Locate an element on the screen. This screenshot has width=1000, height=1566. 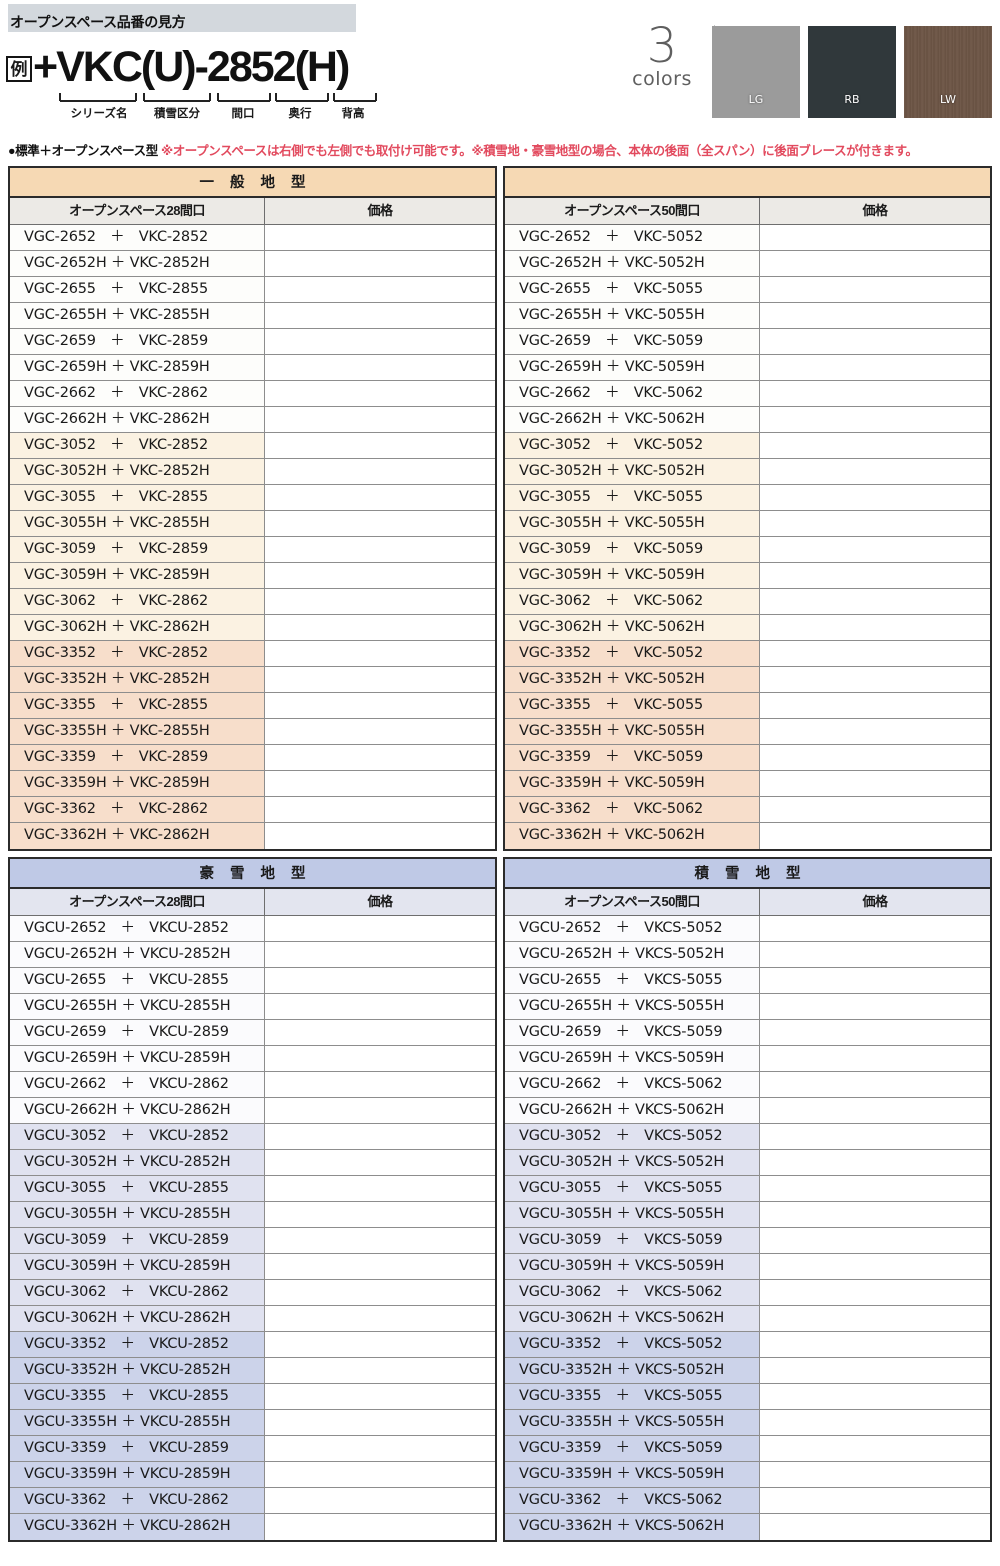
table-row: VGCU-3359 ＋ VKCU-2859 is located at coordinates (252, 1449).